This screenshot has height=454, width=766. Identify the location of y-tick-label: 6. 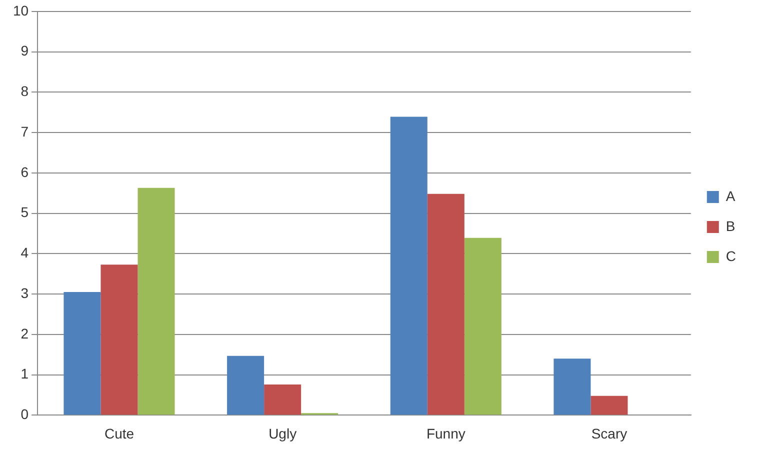
(24, 172).